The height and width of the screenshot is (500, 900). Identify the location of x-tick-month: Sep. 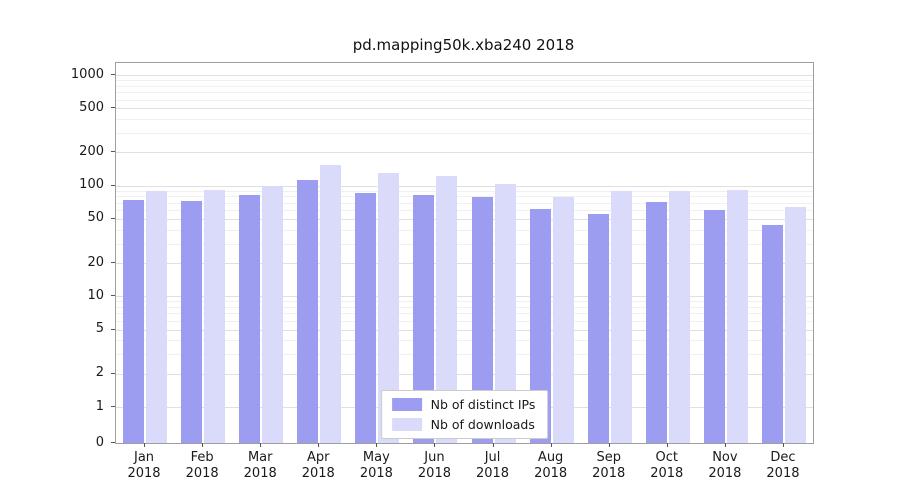
(608, 457).